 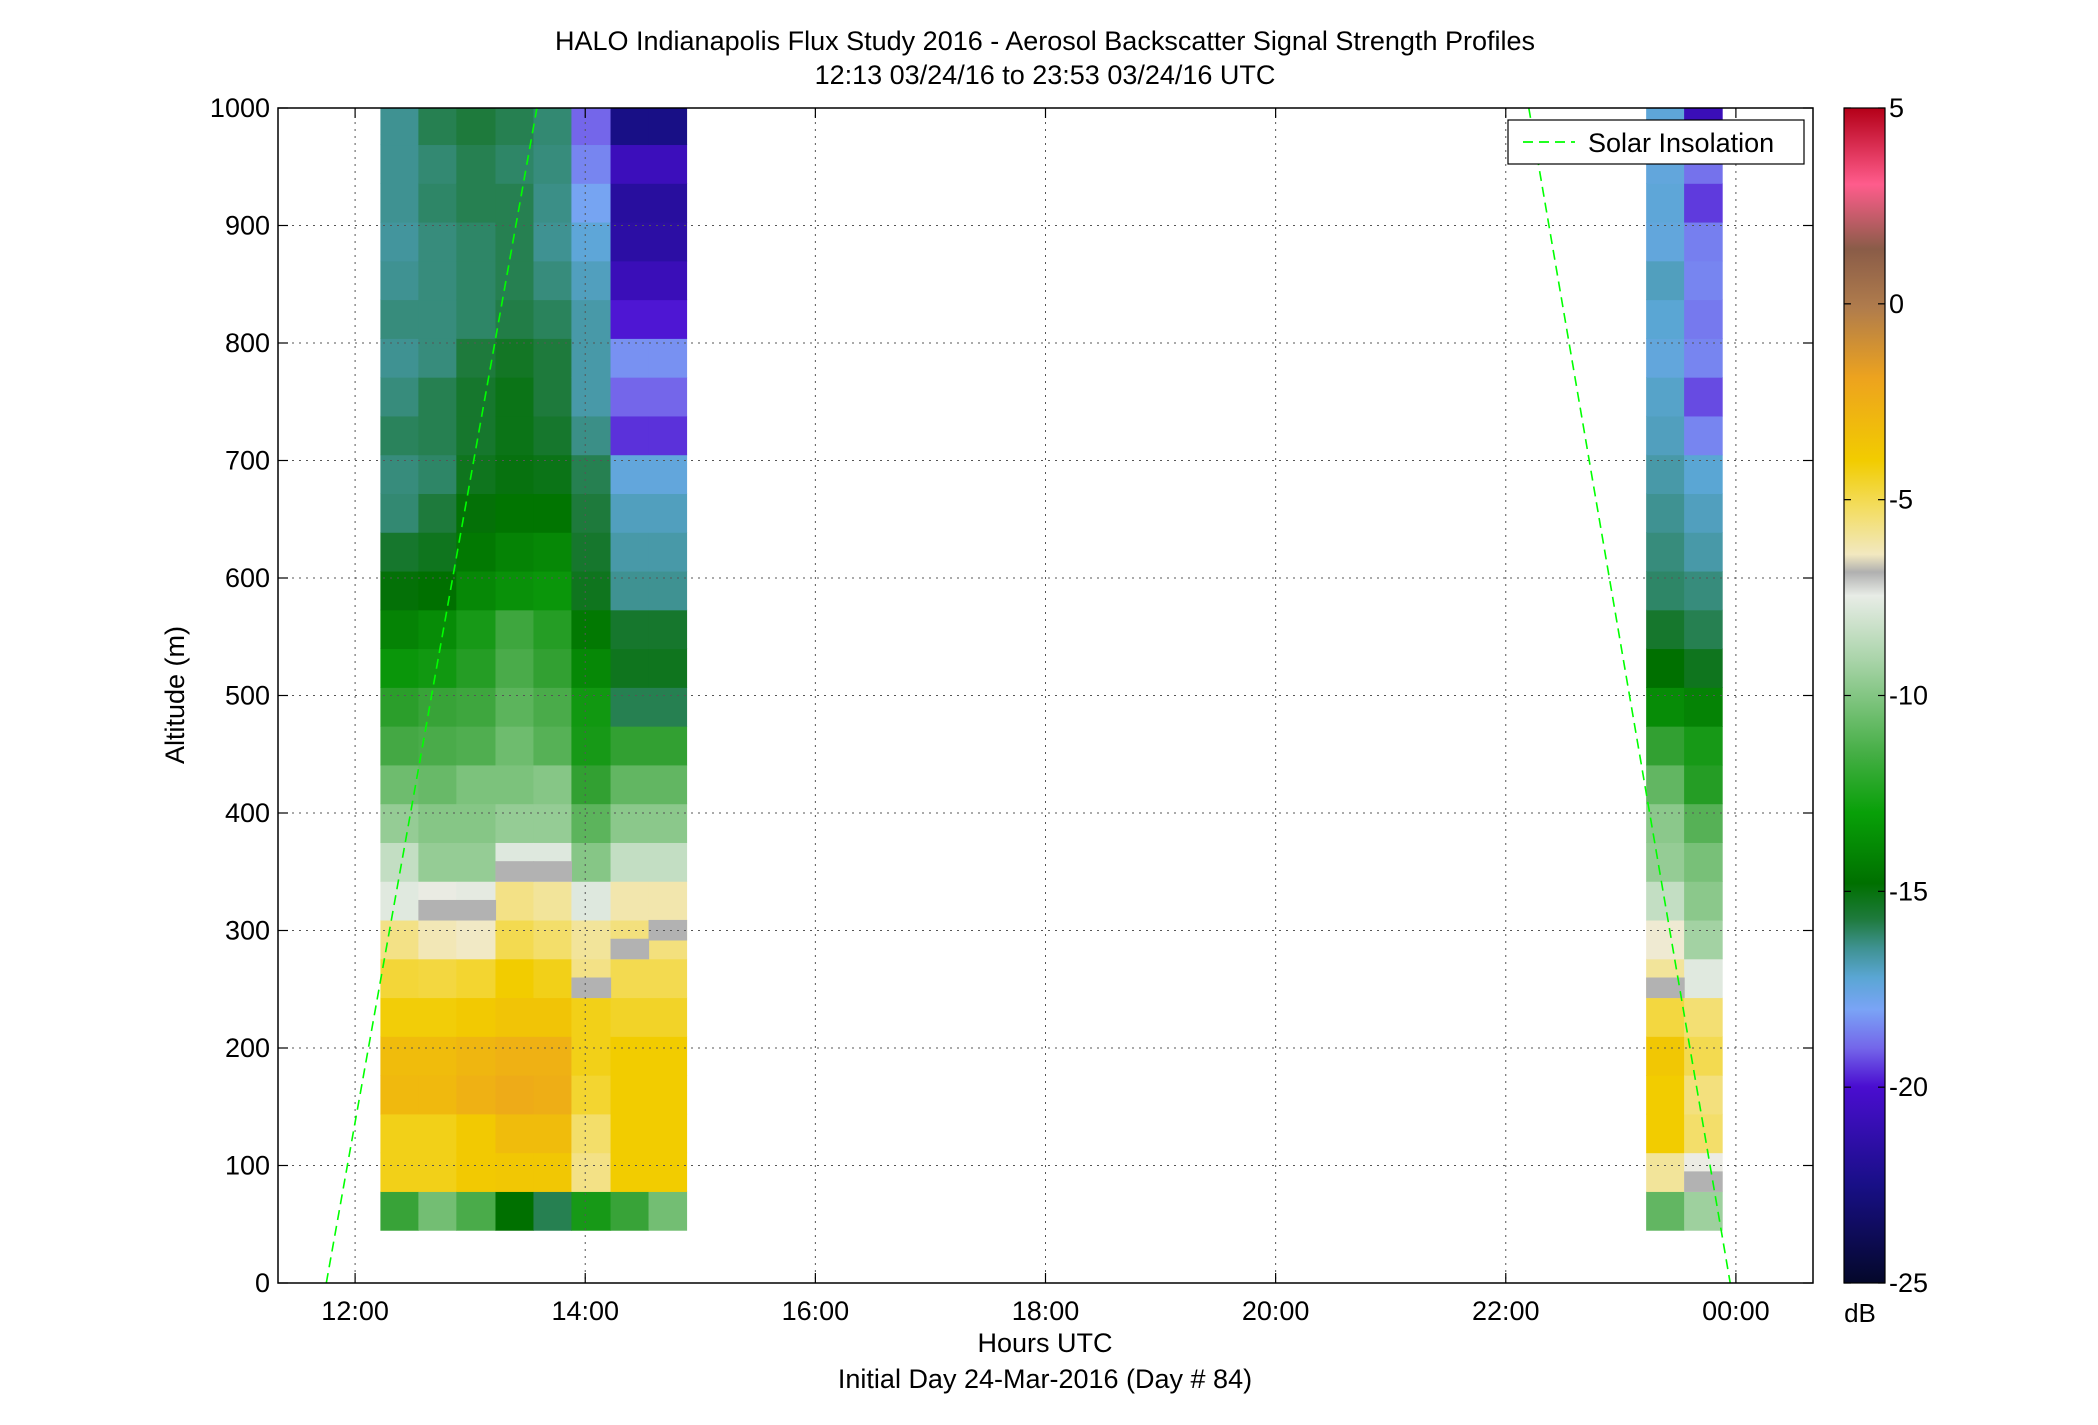 I want to click on x-tick-label: 20:00, so click(x=1276, y=1311).